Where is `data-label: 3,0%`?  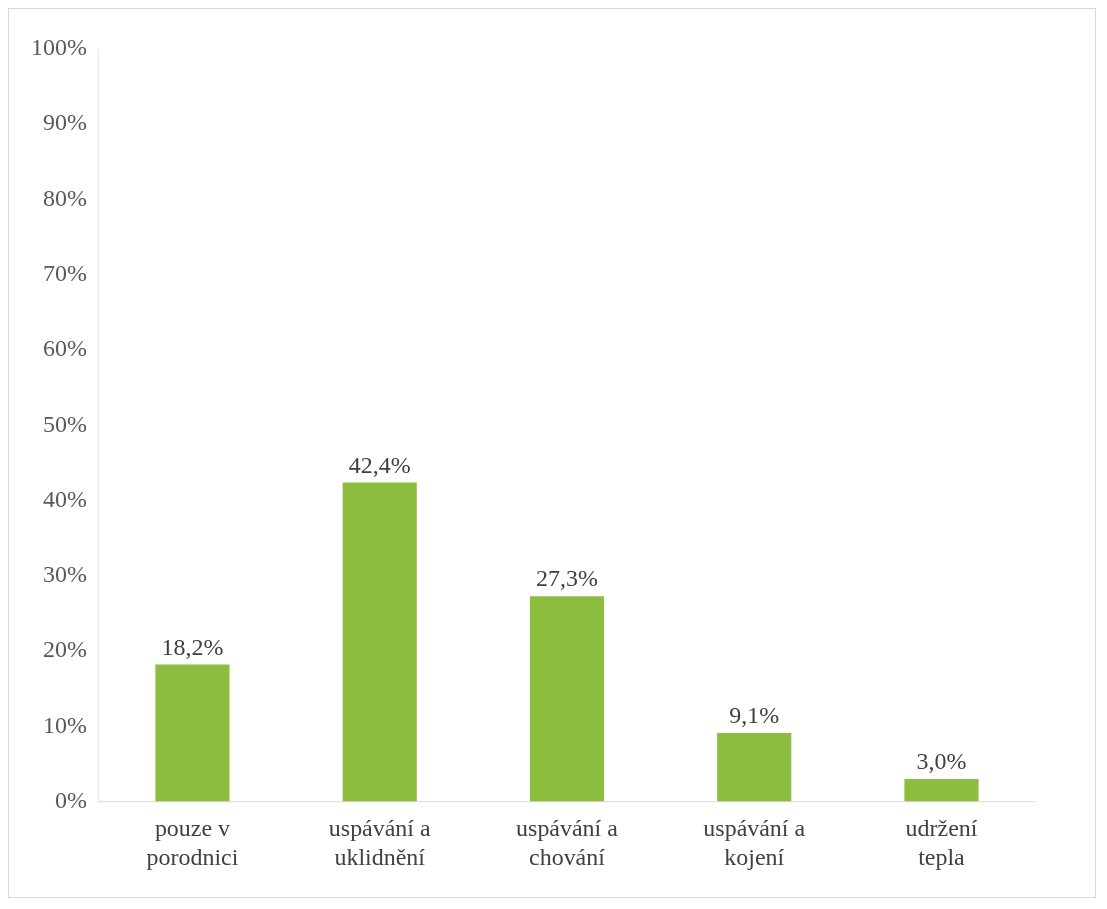
data-label: 3,0% is located at coordinates (941, 761).